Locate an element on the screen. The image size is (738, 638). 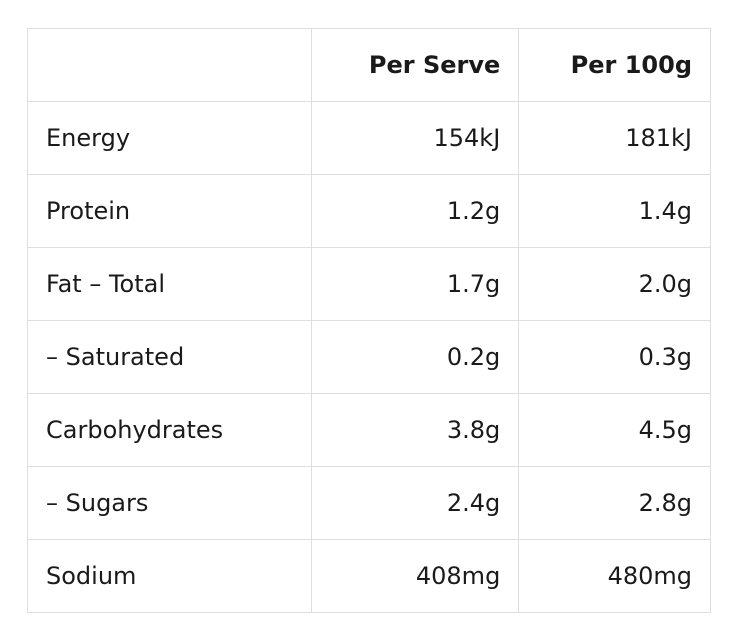
cell: Sodium is located at coordinates (169, 576).